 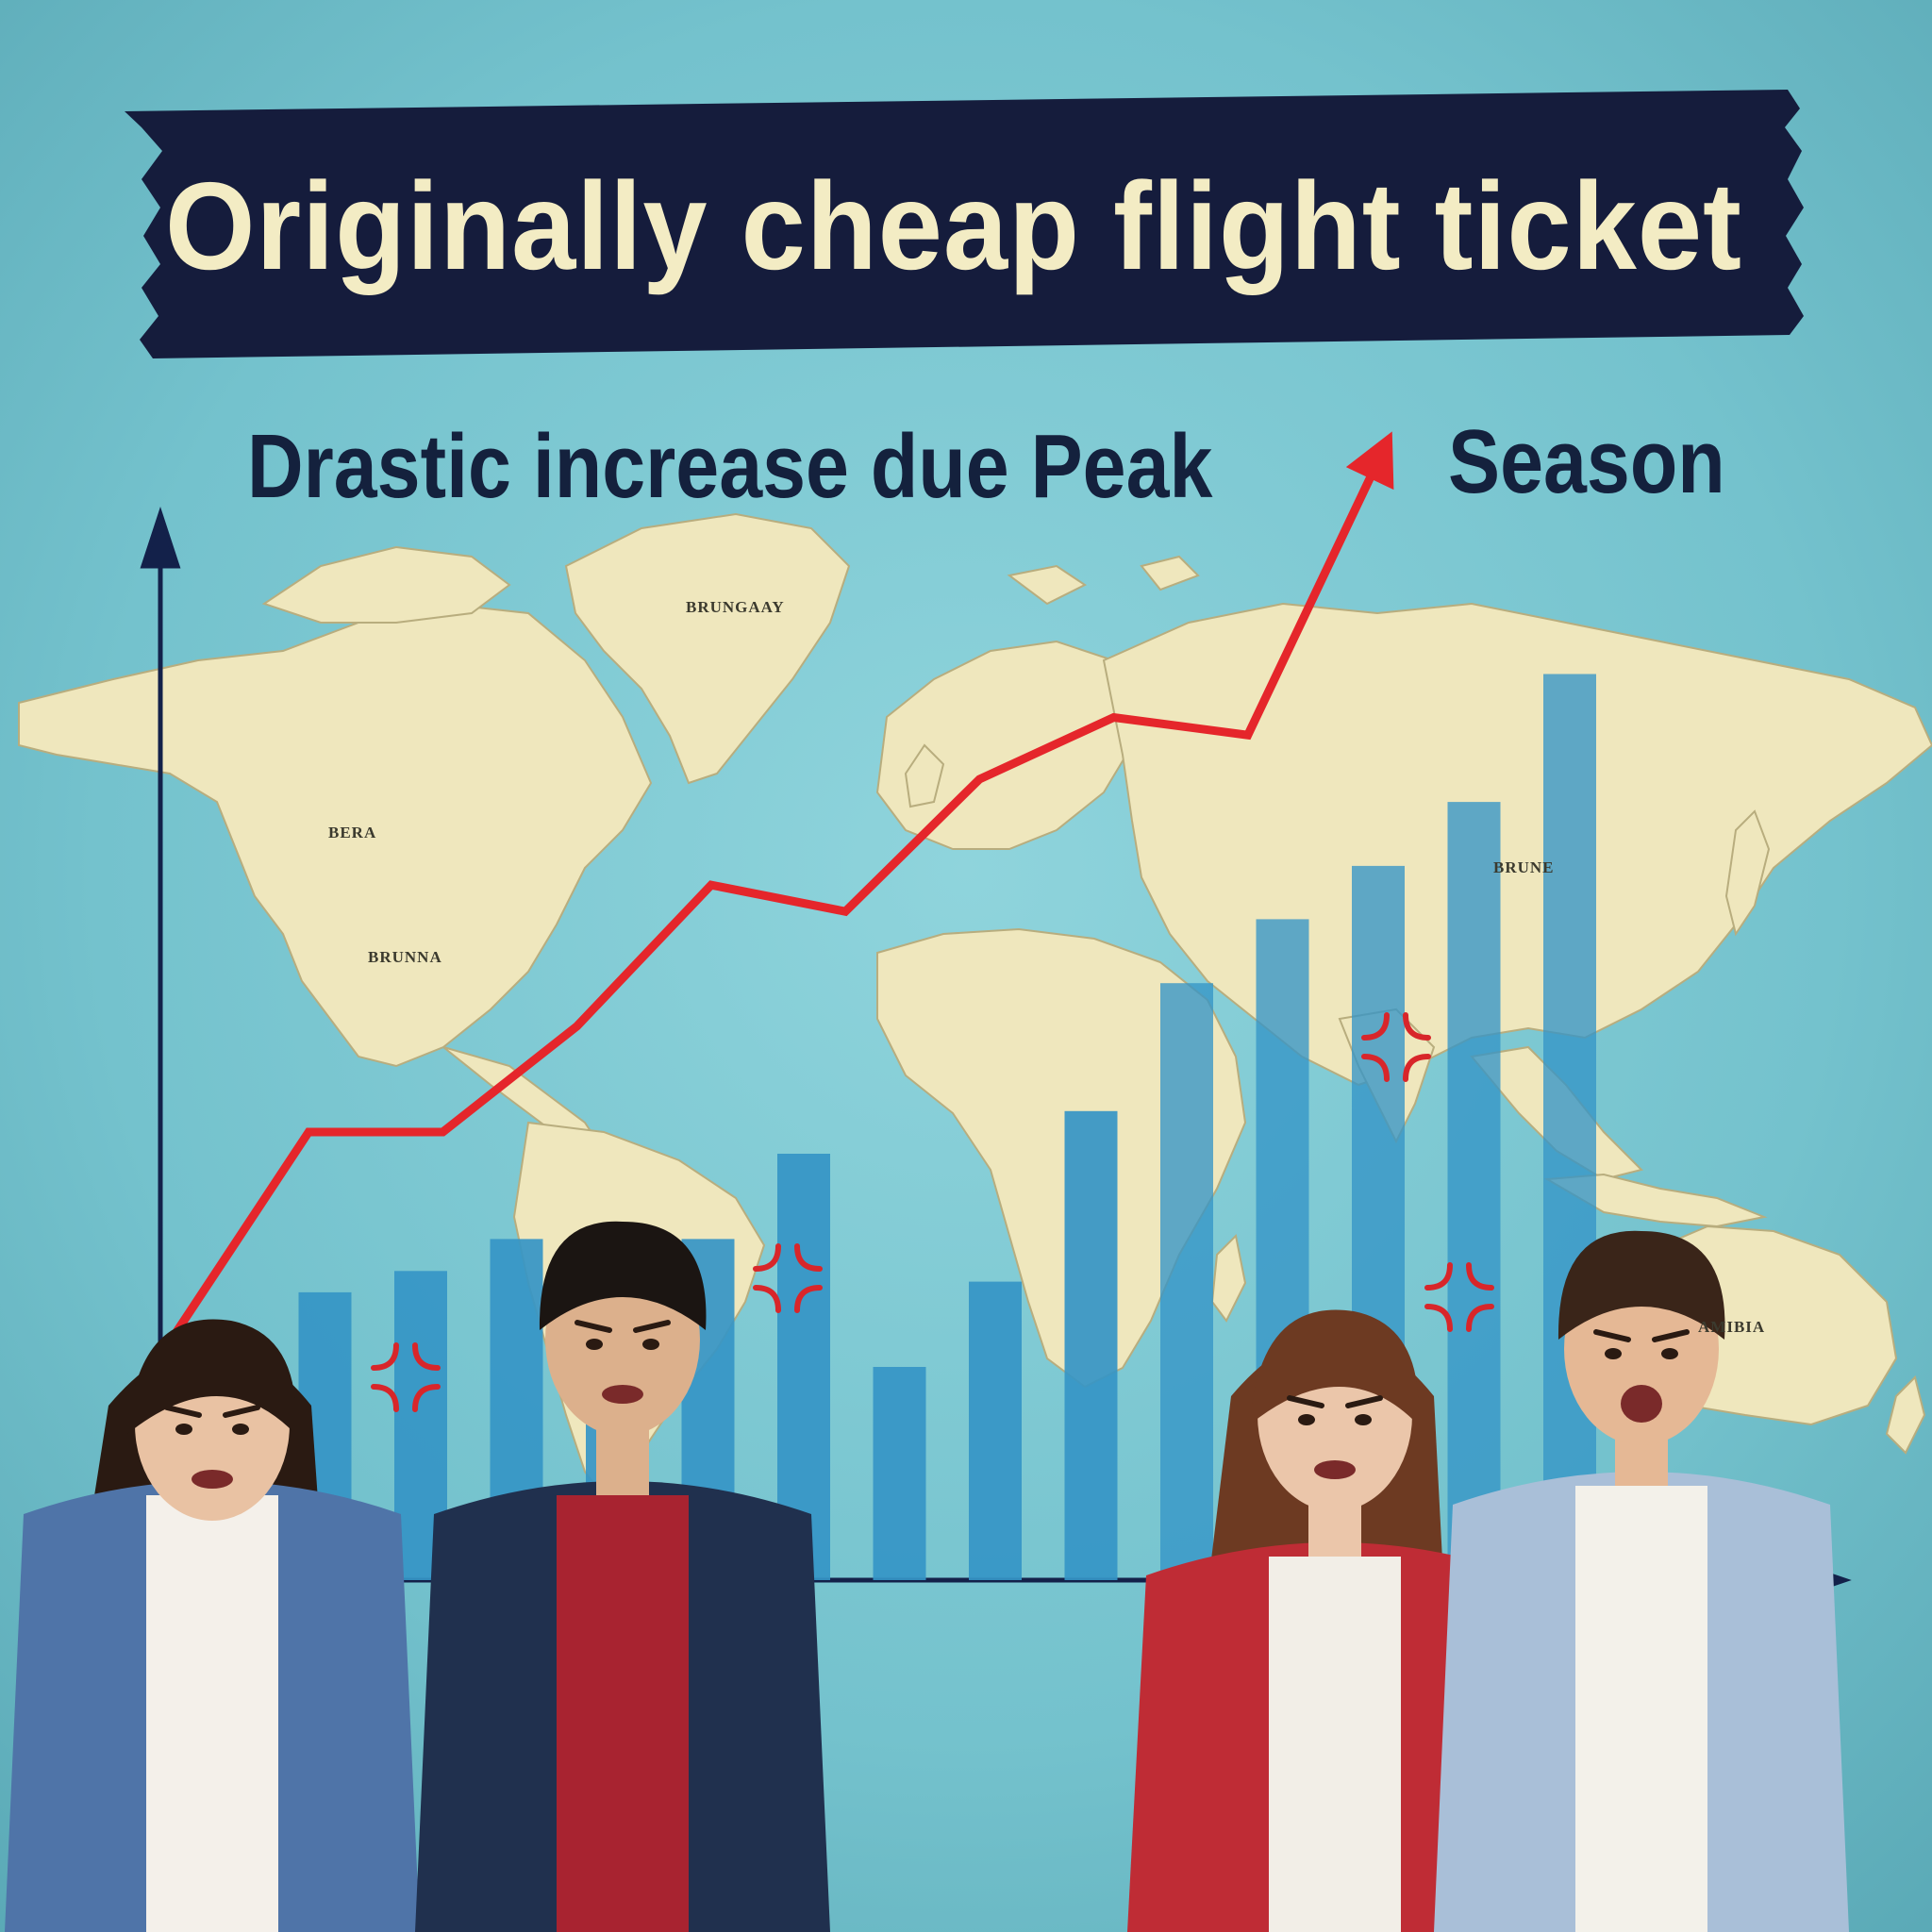 I want to click on anger-marks, so click(x=932, y=1212).